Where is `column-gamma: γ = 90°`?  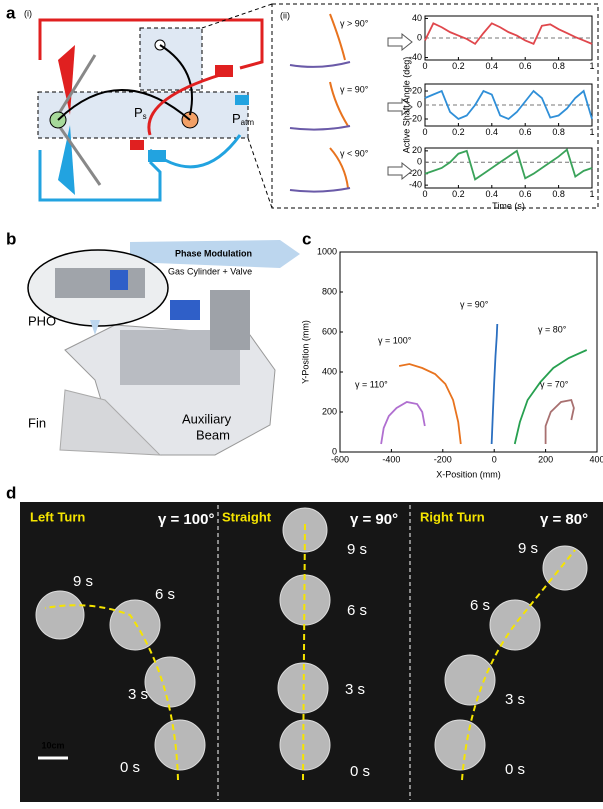
column-gamma: γ = 90° is located at coordinates (374, 519).